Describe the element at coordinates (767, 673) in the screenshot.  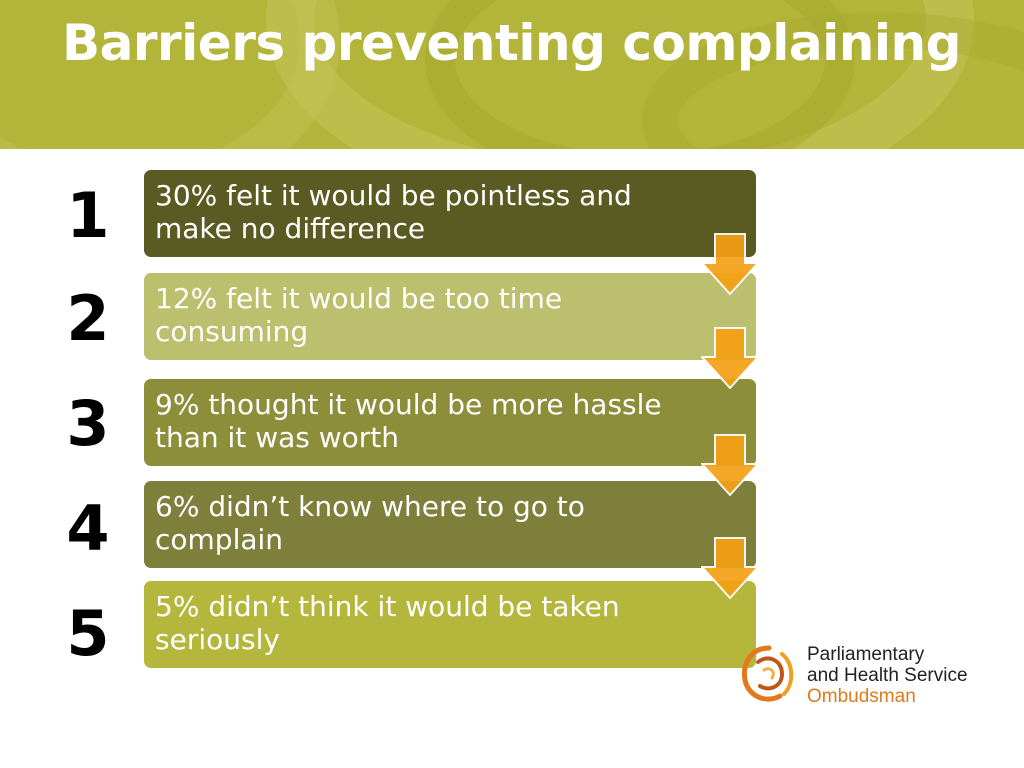
I see `logo-swirl-icon` at that location.